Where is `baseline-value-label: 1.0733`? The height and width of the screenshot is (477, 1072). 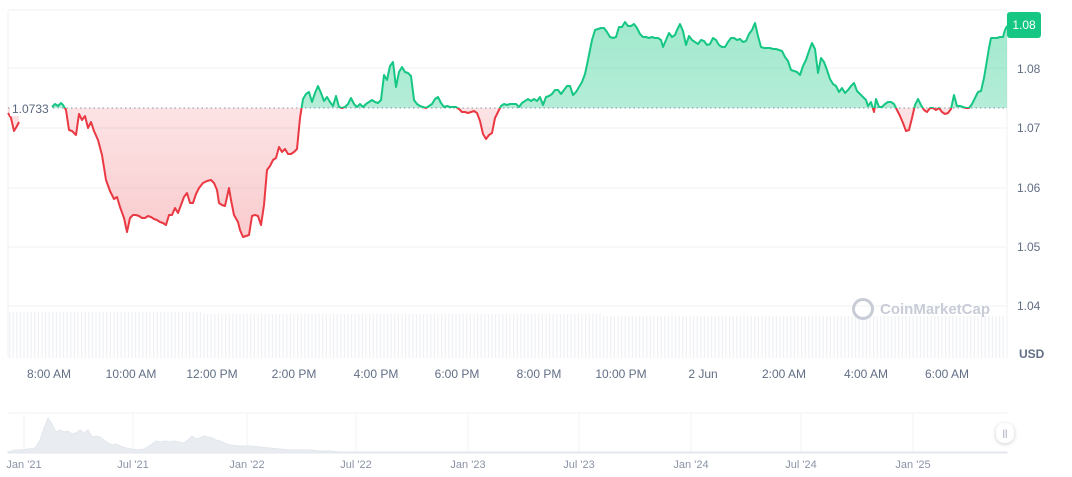
baseline-value-label: 1.0733 is located at coordinates (30, 109).